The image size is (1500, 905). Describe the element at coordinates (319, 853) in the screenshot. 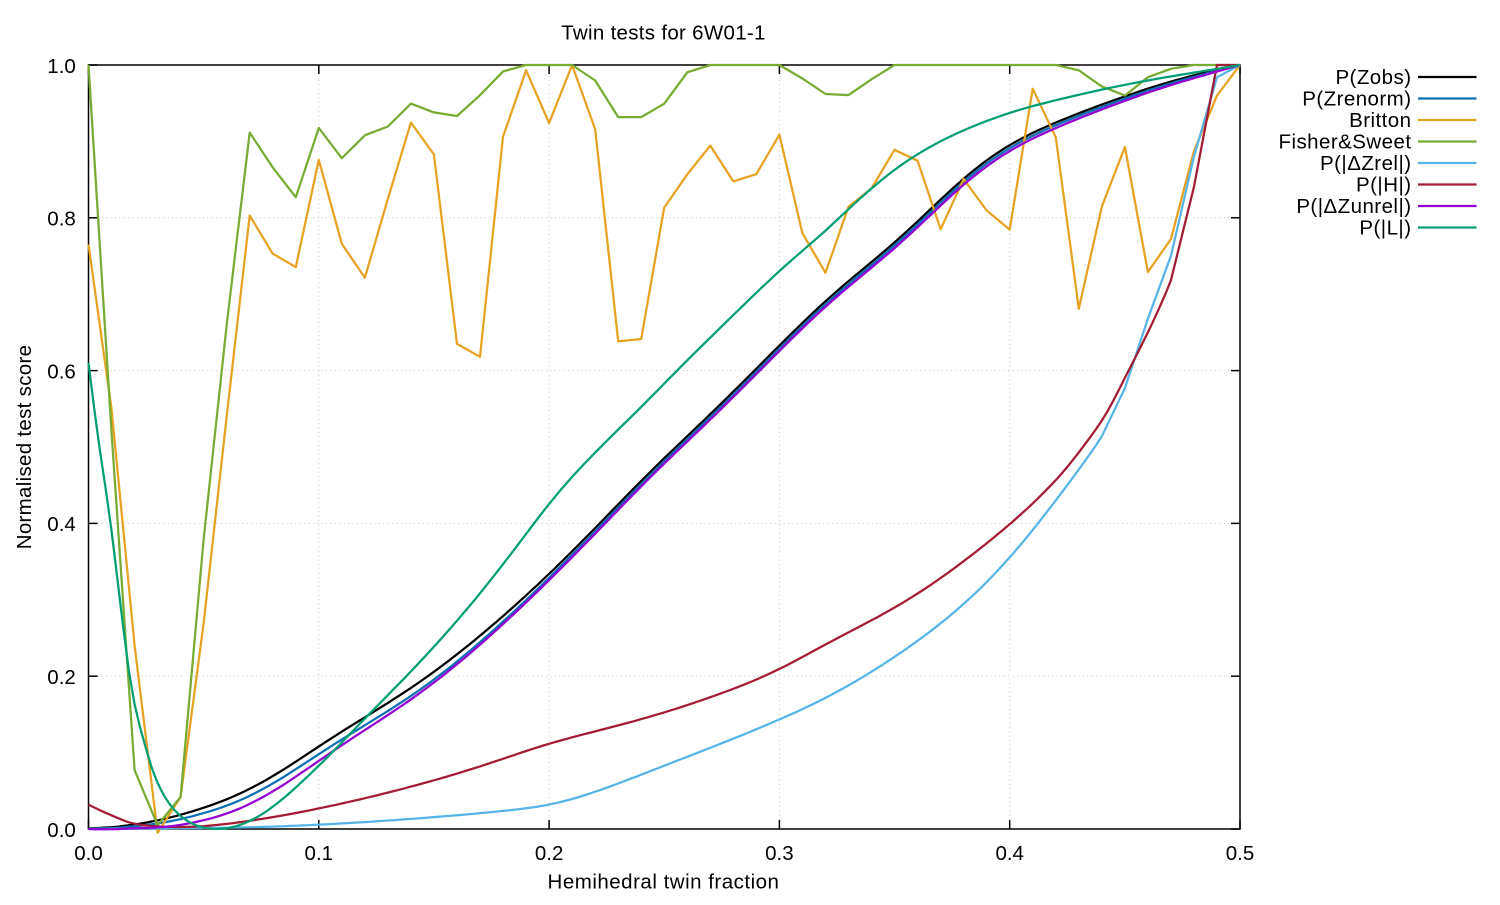

I see `svg-text: 0.1` at that location.